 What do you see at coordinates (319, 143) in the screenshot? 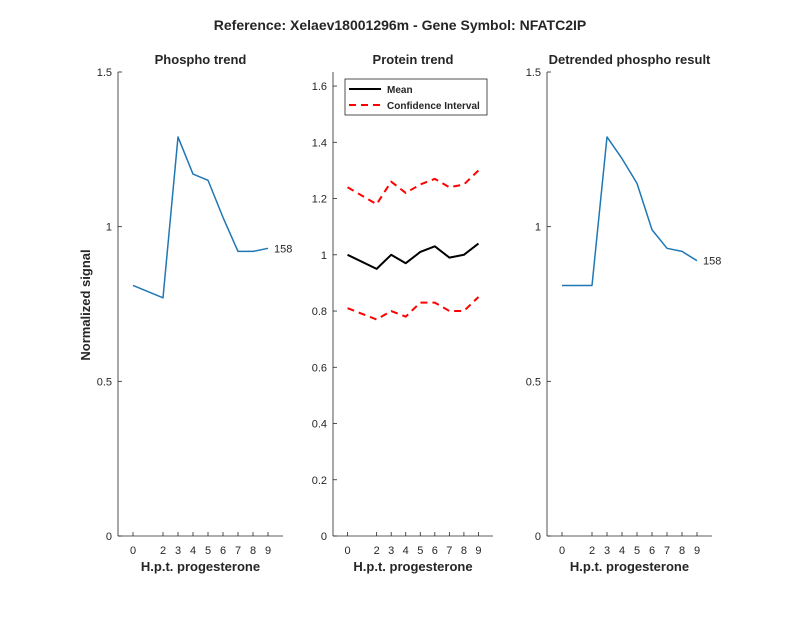
I see `y-tick-label: 1.4` at bounding box center [319, 143].